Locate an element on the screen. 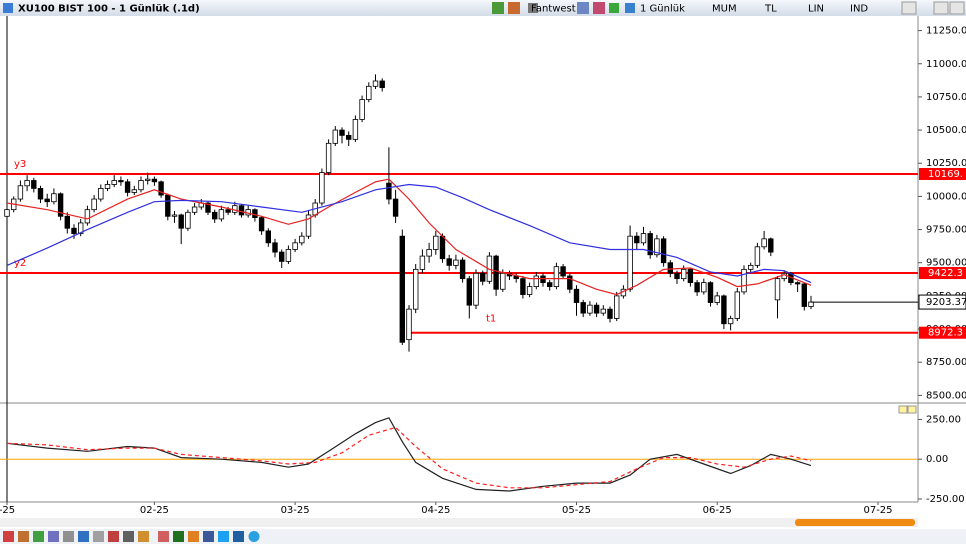 This screenshot has width=966, height=544. toolbar-label: LIN is located at coordinates (816, 9).